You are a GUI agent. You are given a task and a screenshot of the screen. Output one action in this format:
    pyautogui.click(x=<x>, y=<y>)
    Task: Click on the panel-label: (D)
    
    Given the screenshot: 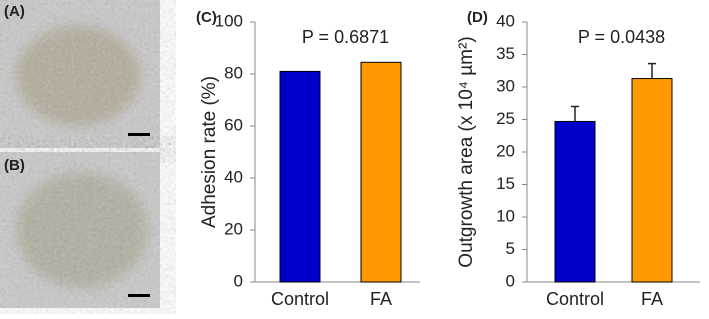 What is the action you would take?
    pyautogui.click(x=477, y=17)
    